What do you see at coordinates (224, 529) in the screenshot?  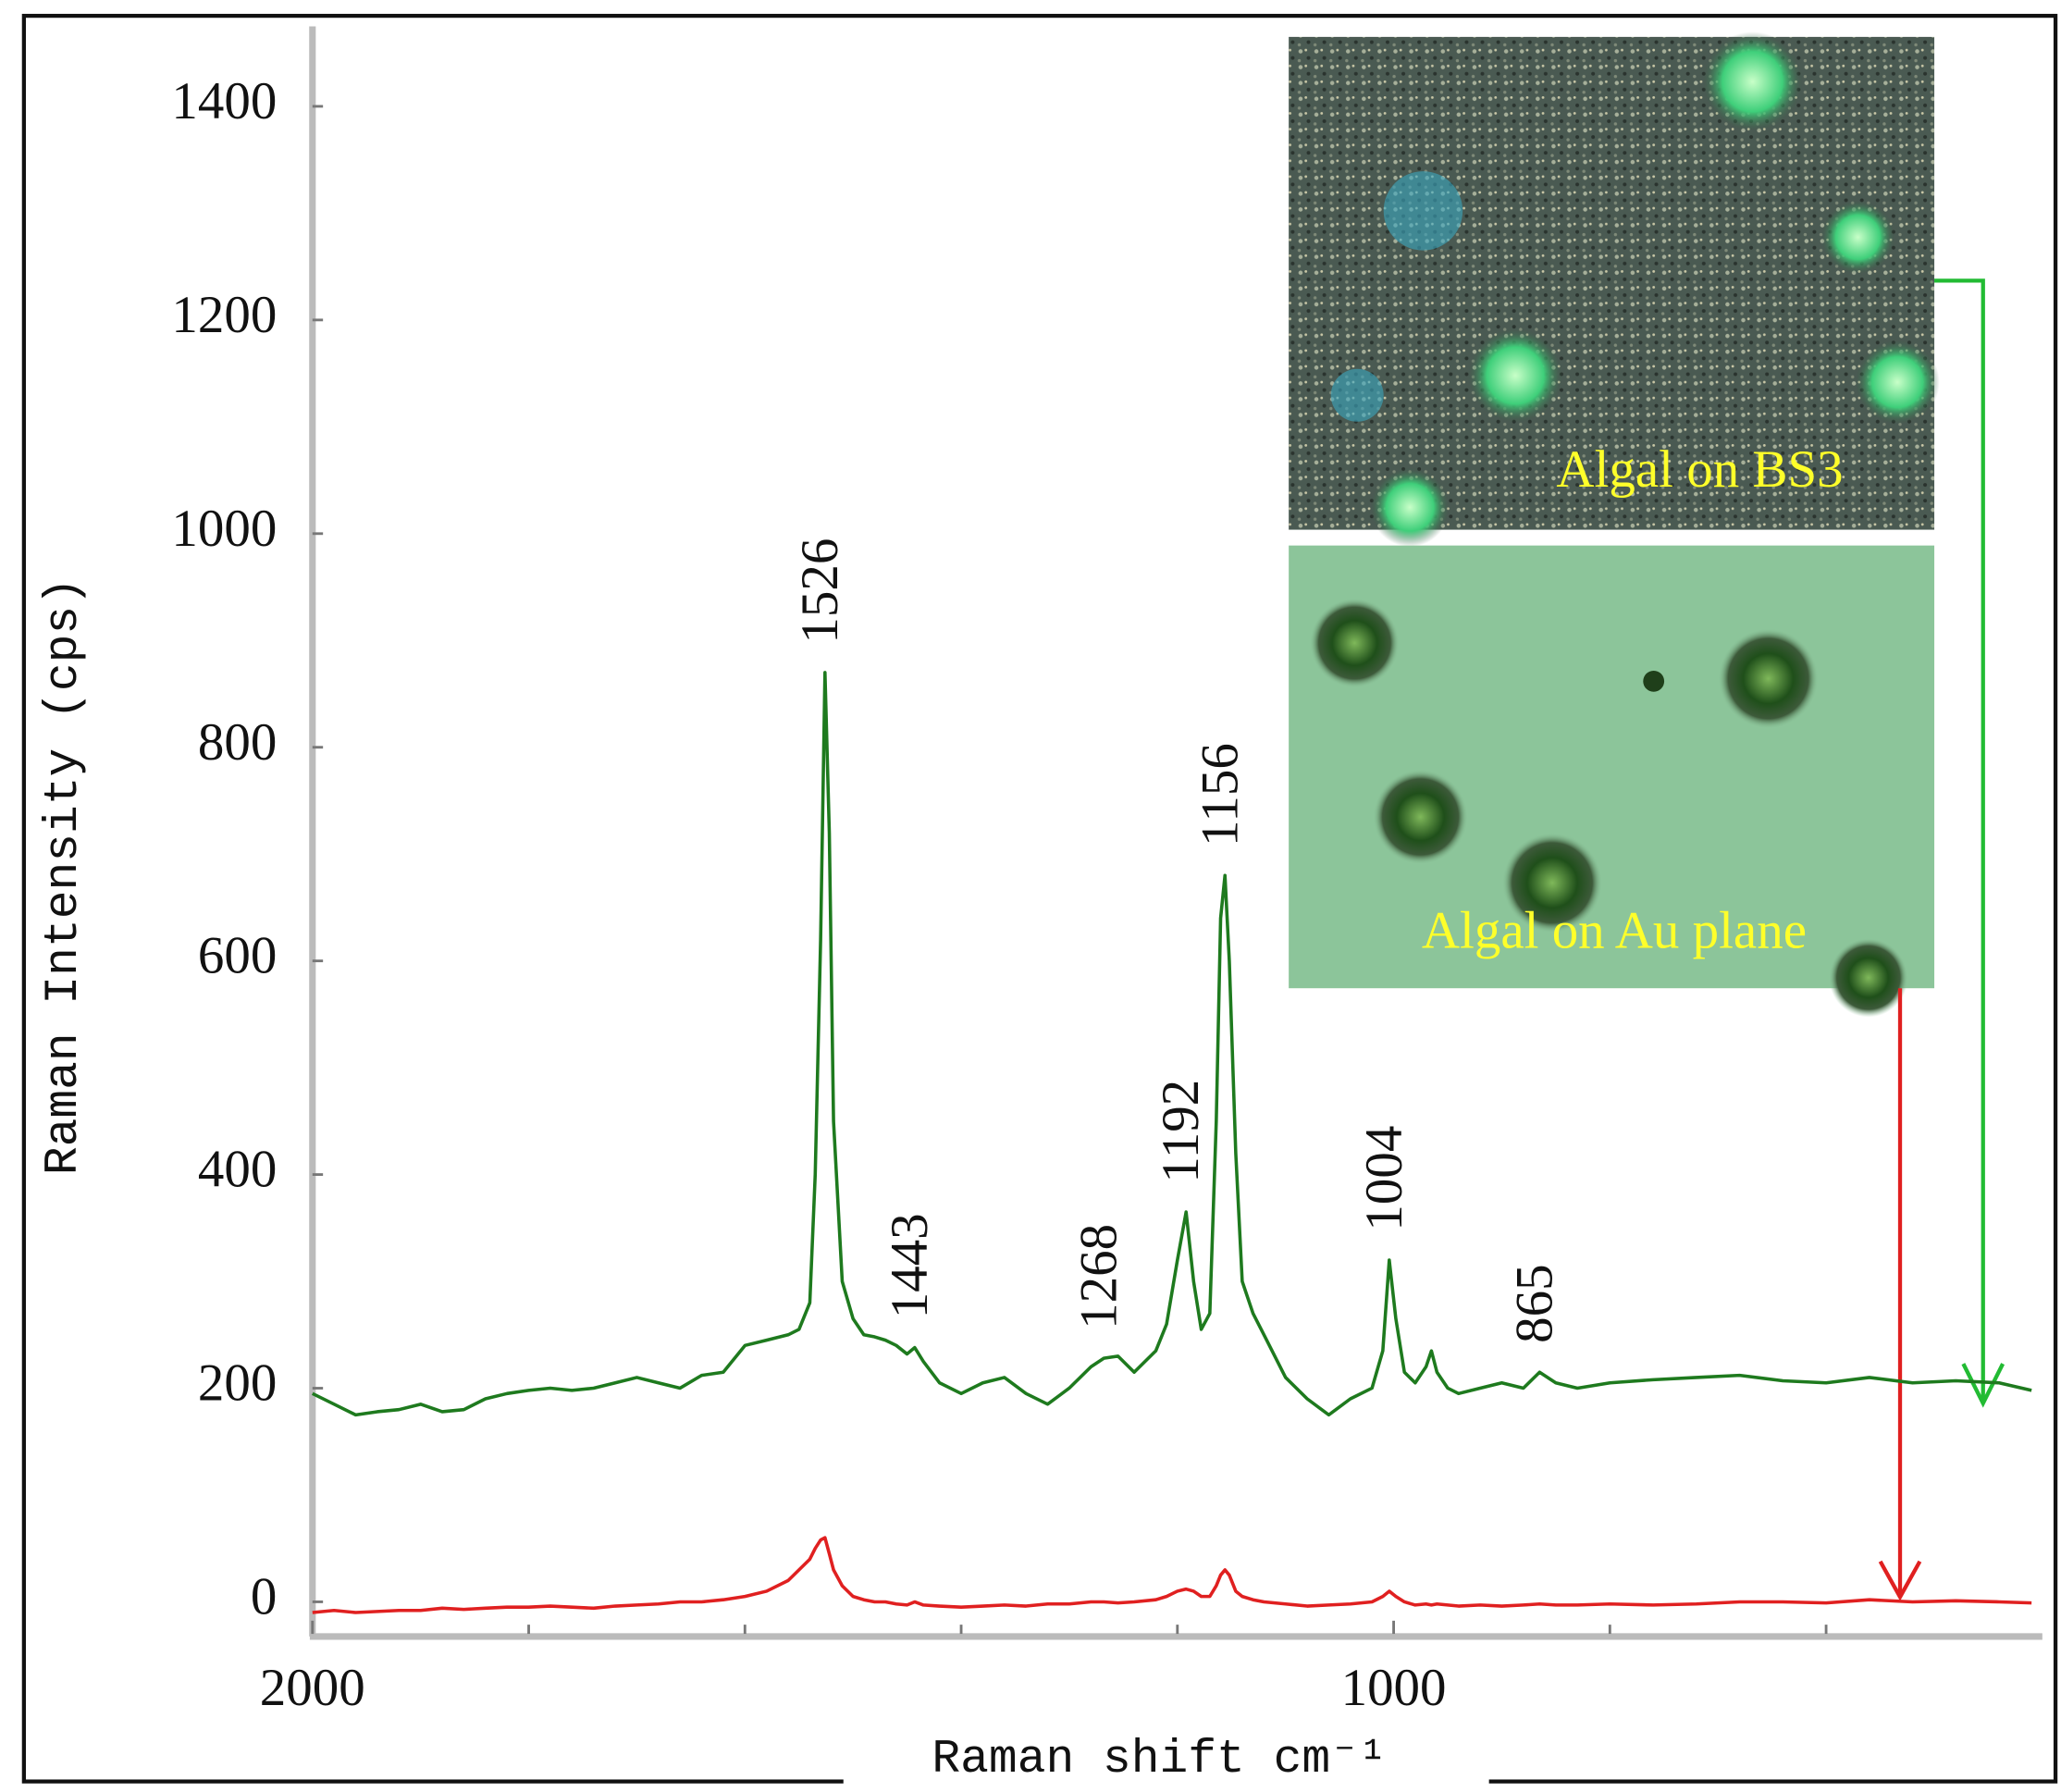 I see `y-tick-label: 1000` at bounding box center [224, 529].